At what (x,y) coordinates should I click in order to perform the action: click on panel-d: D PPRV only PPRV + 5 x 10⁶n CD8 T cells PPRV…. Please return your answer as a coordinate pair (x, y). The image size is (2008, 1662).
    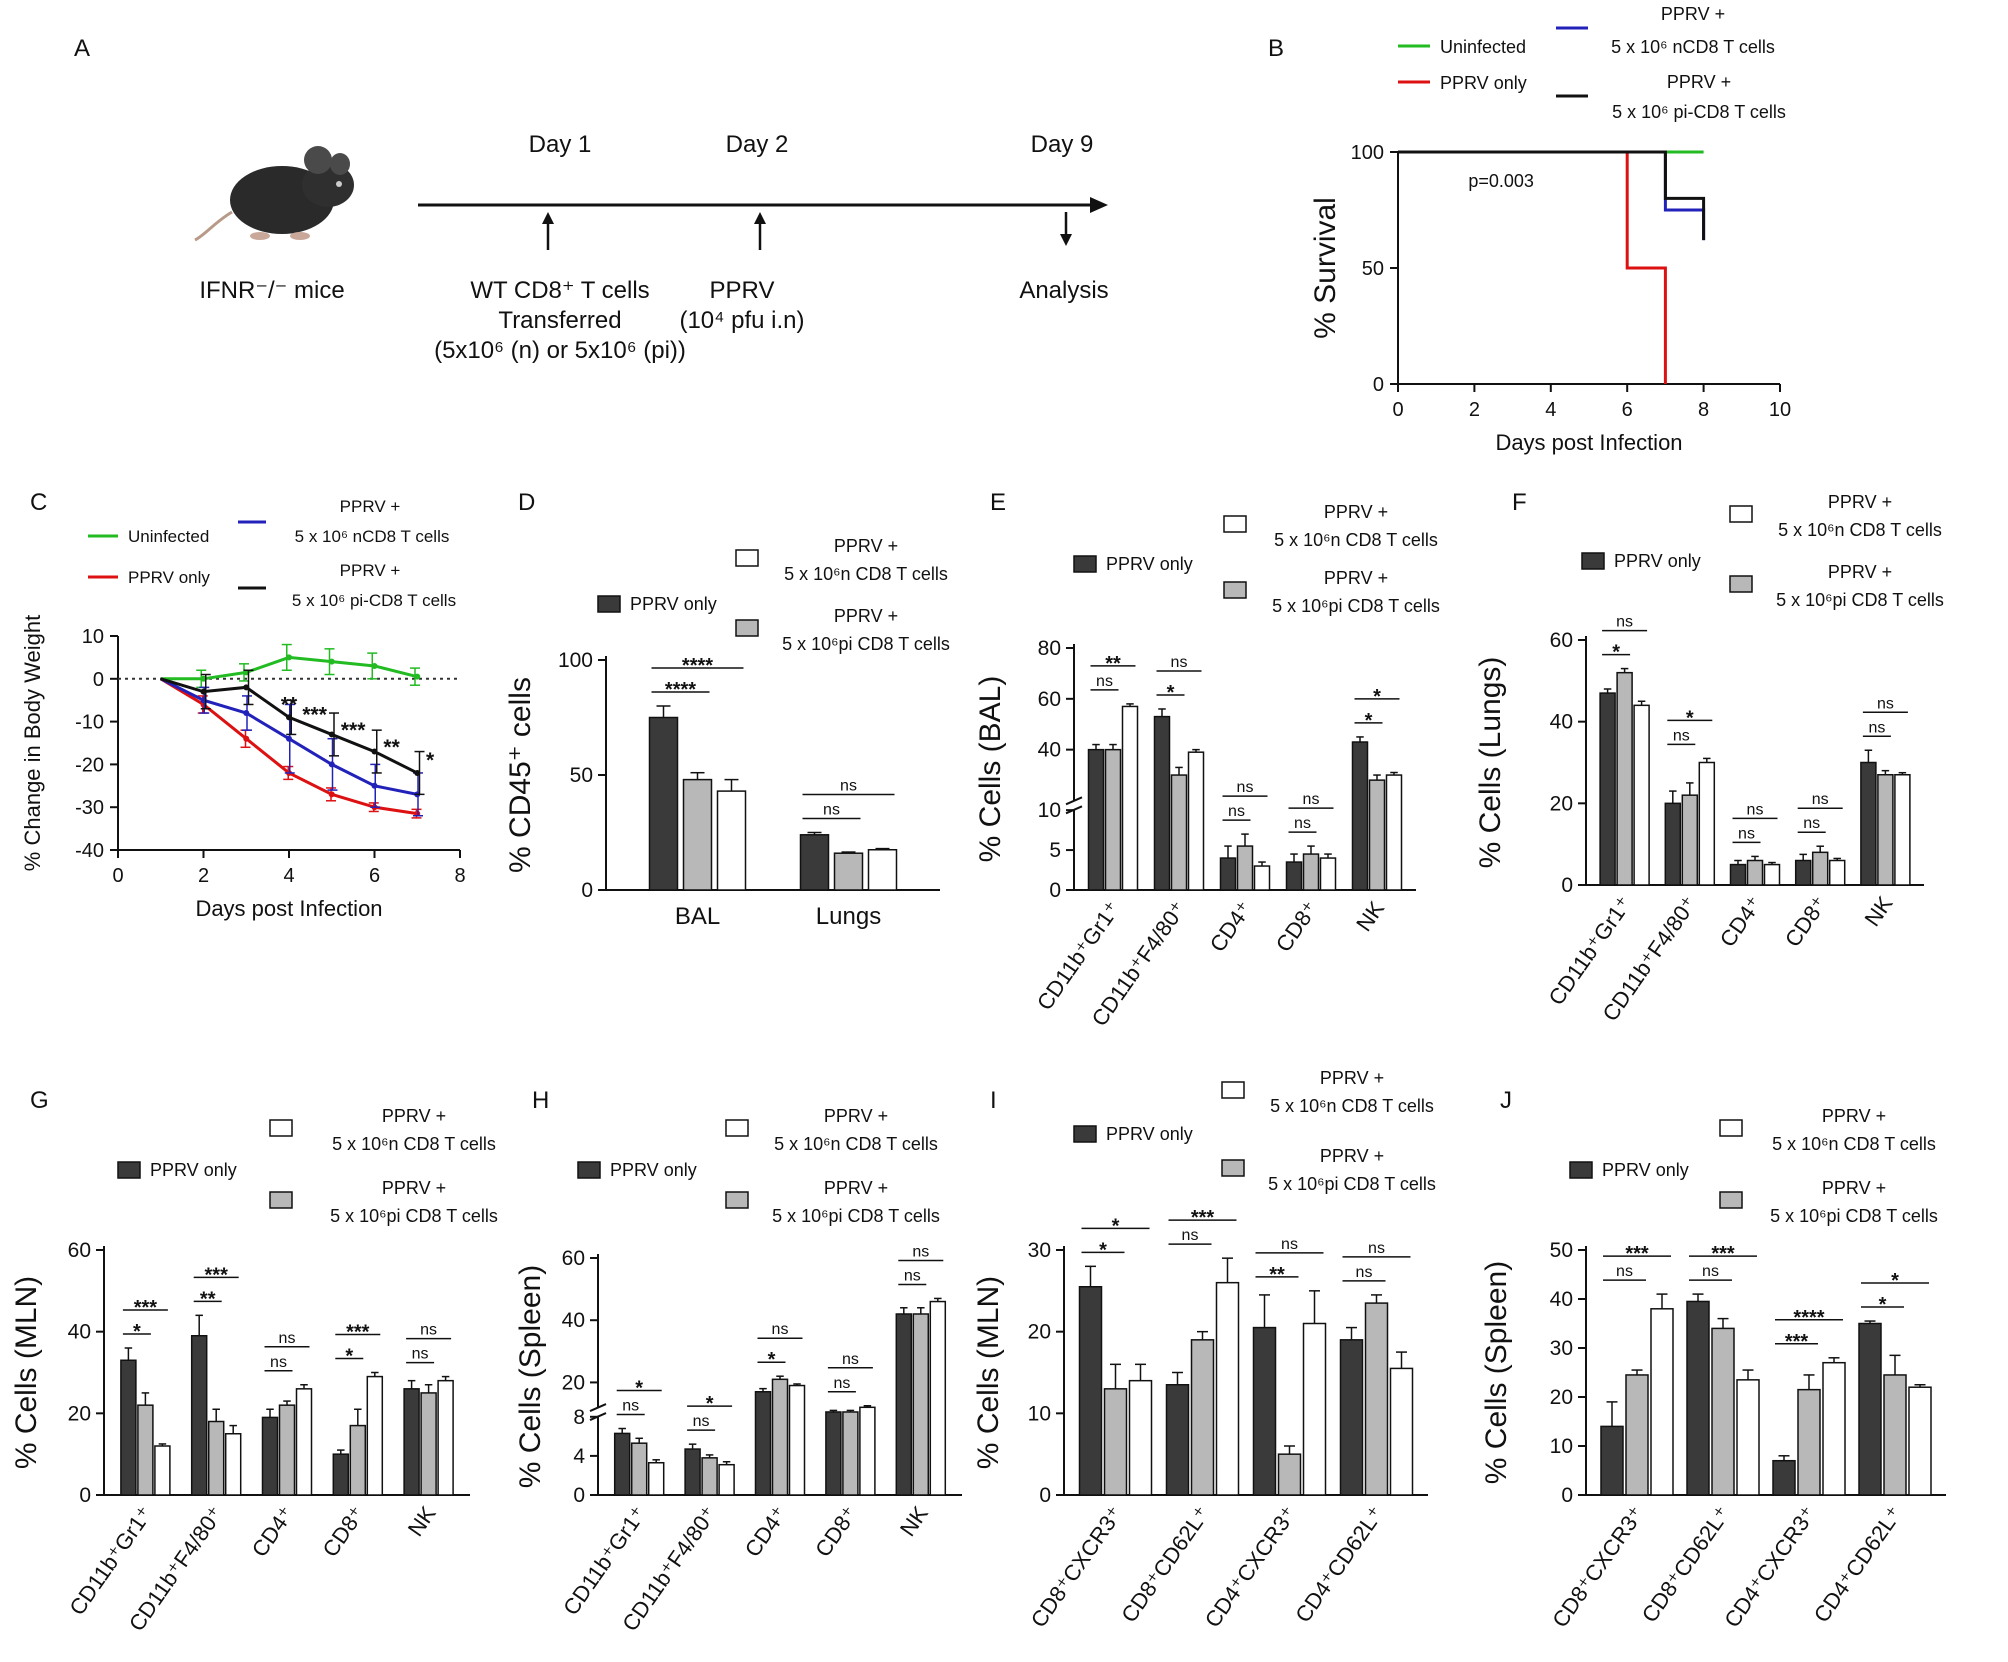
    Looking at the image, I should click on (727, 709).